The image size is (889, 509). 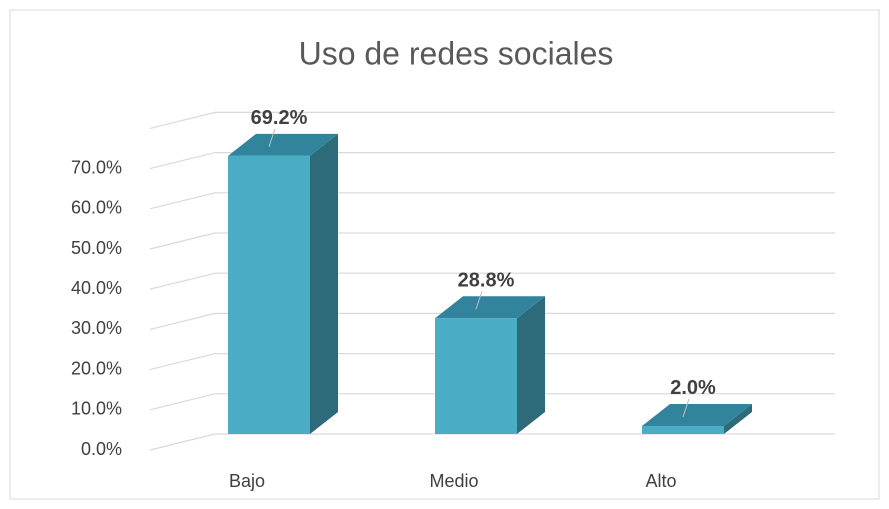 I want to click on data-label: 28.8%, so click(x=486, y=281).